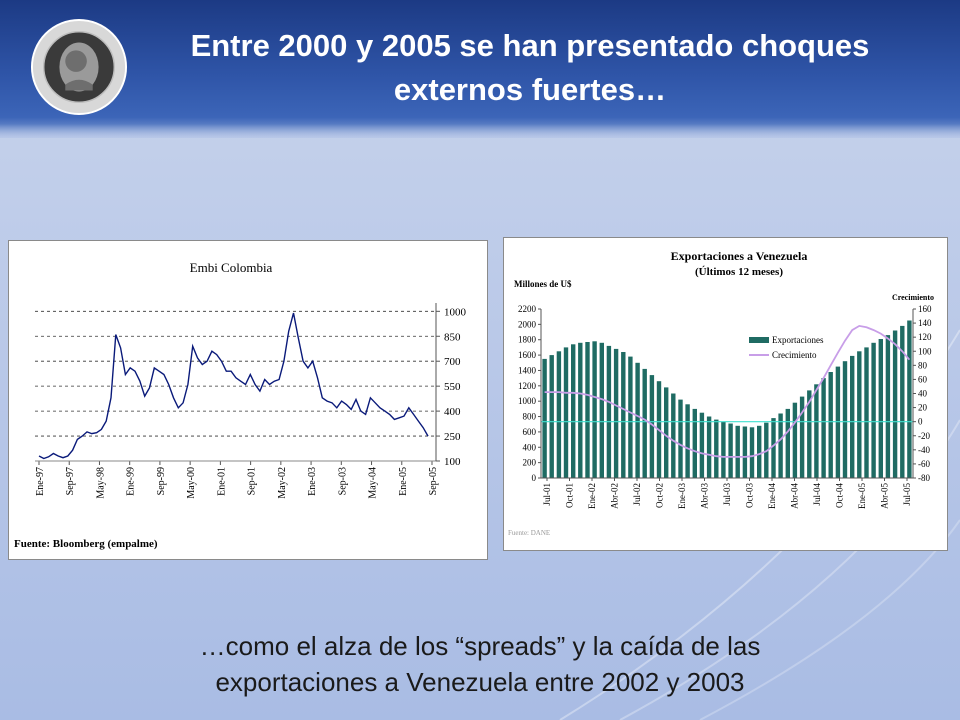  Describe the element at coordinates (312, 481) in the screenshot. I see `embi-x-tick-label: Ene-03` at that location.